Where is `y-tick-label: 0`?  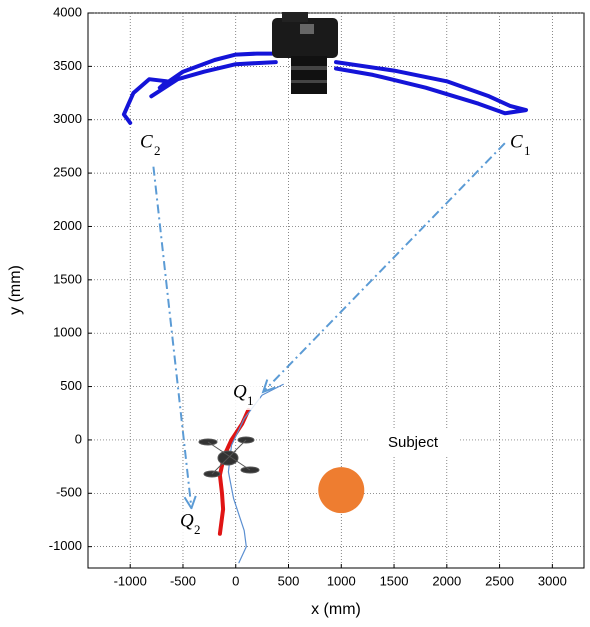 y-tick-label: 0 is located at coordinates (78, 438).